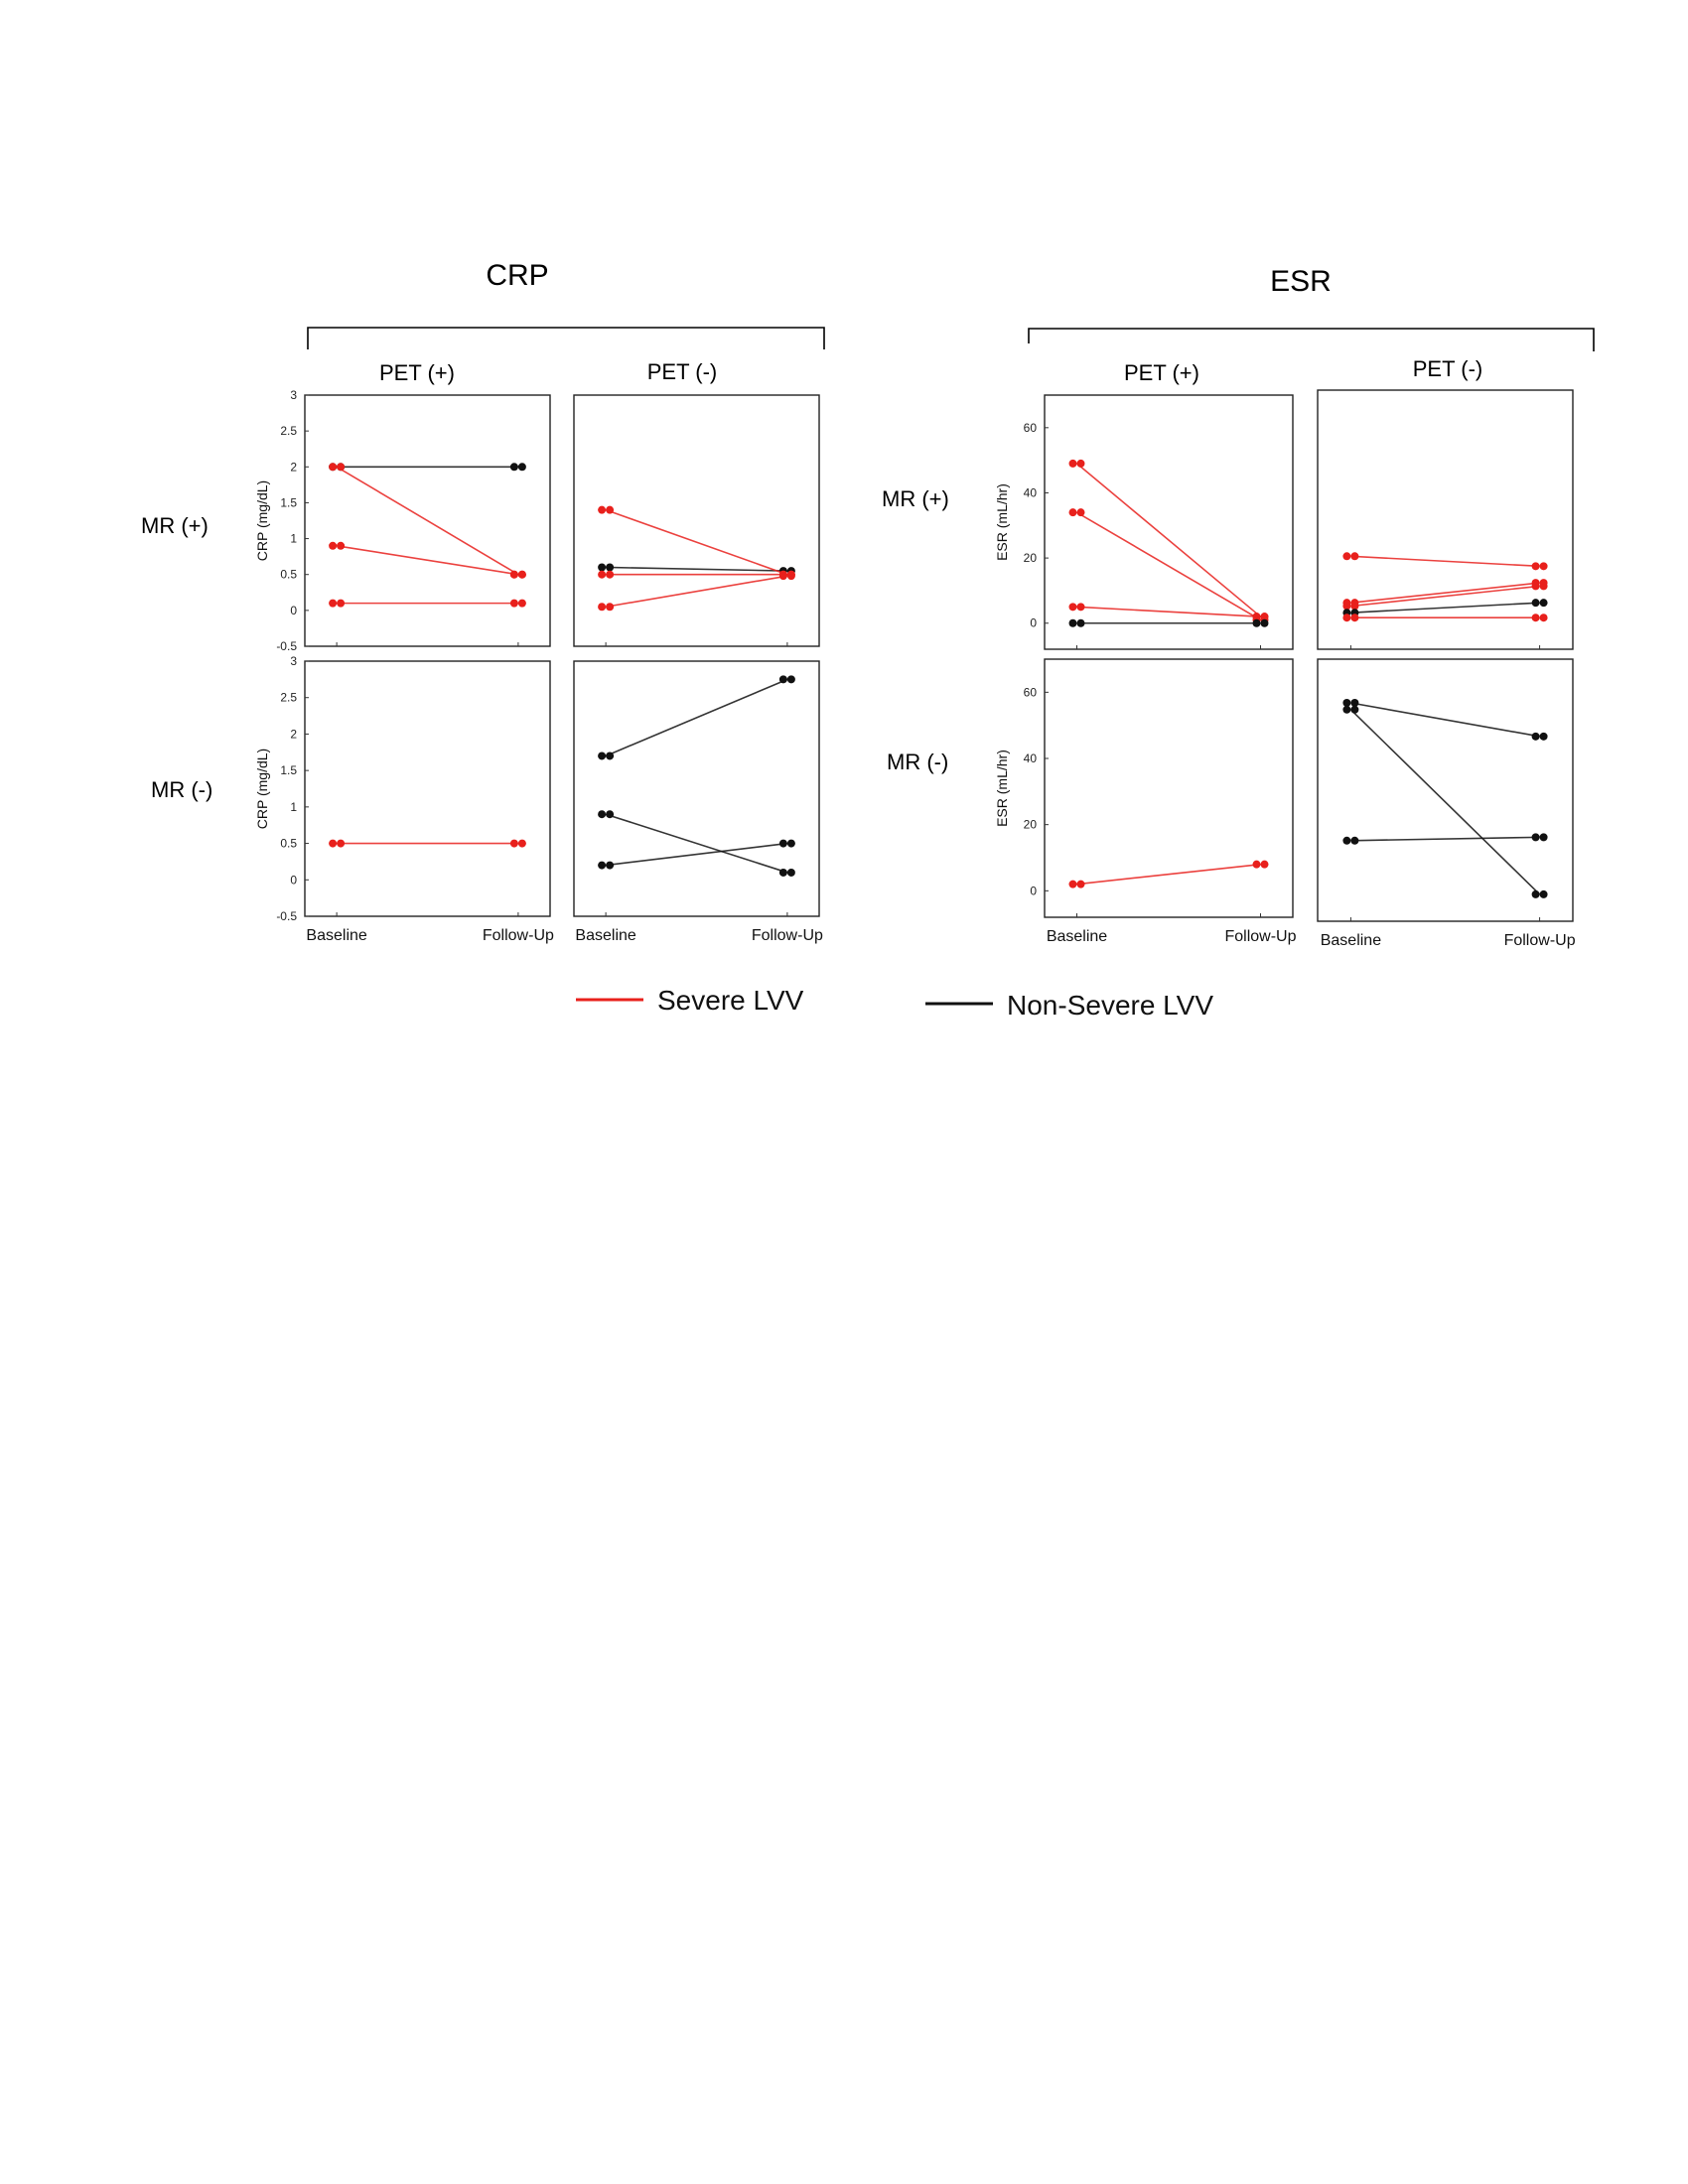  I want to click on crp-mrneg-petneg-panel: Baseline Follow-Up, so click(698, 802).